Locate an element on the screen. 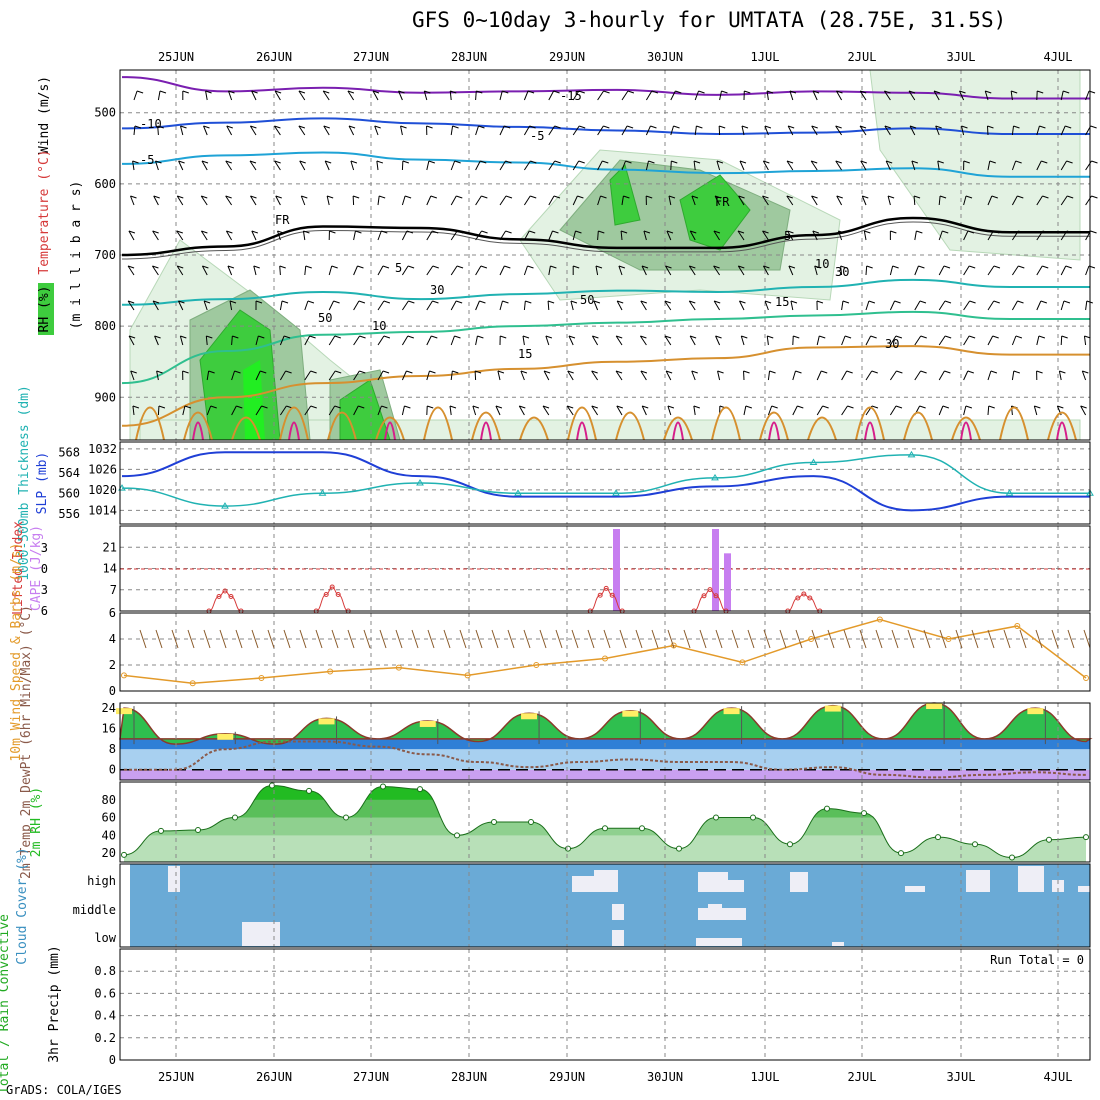 This screenshot has height=1100, width=1100. temp-tick-label: 24 is located at coordinates (109, 708).